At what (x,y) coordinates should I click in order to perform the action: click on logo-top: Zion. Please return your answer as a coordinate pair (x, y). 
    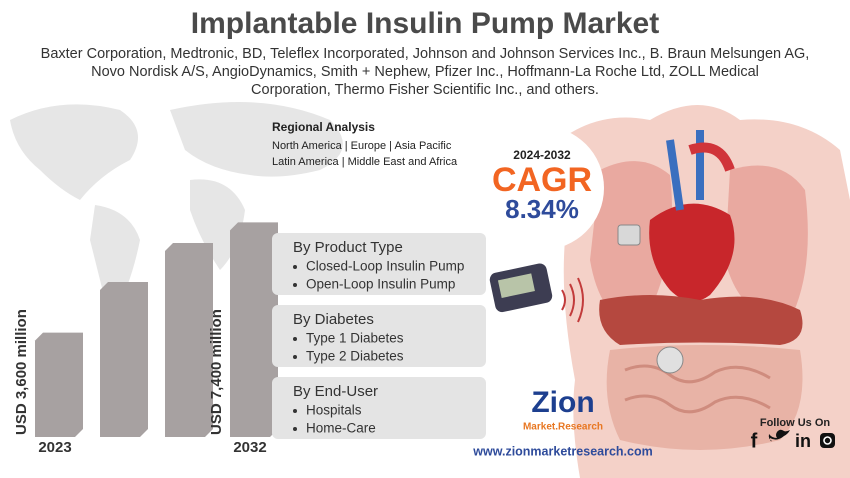
    Looking at the image, I should click on (562, 402).